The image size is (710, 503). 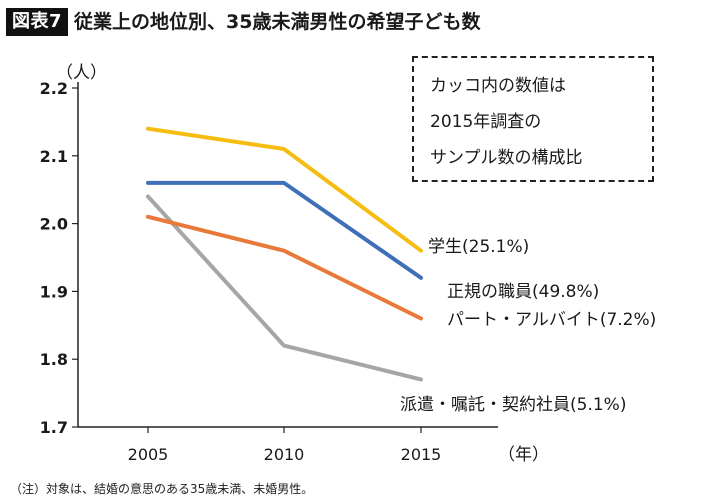 What do you see at coordinates (54, 359) in the screenshot?
I see `y-tick-label: 1.8` at bounding box center [54, 359].